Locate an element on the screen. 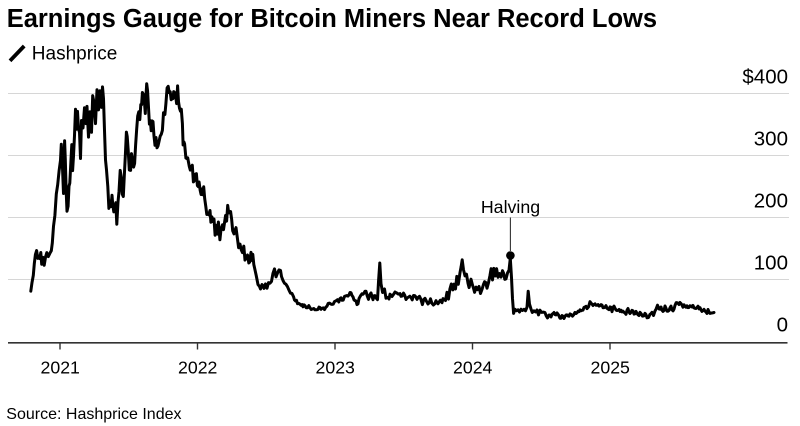 Image resolution: width=800 pixels, height=426 pixels. svg-text: 200 is located at coordinates (771, 201).